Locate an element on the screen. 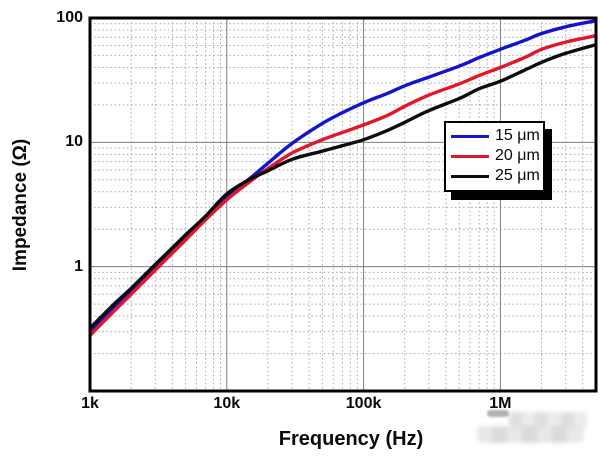 This screenshot has width=600, height=456. y-tick-100: 100 is located at coordinates (69, 17).